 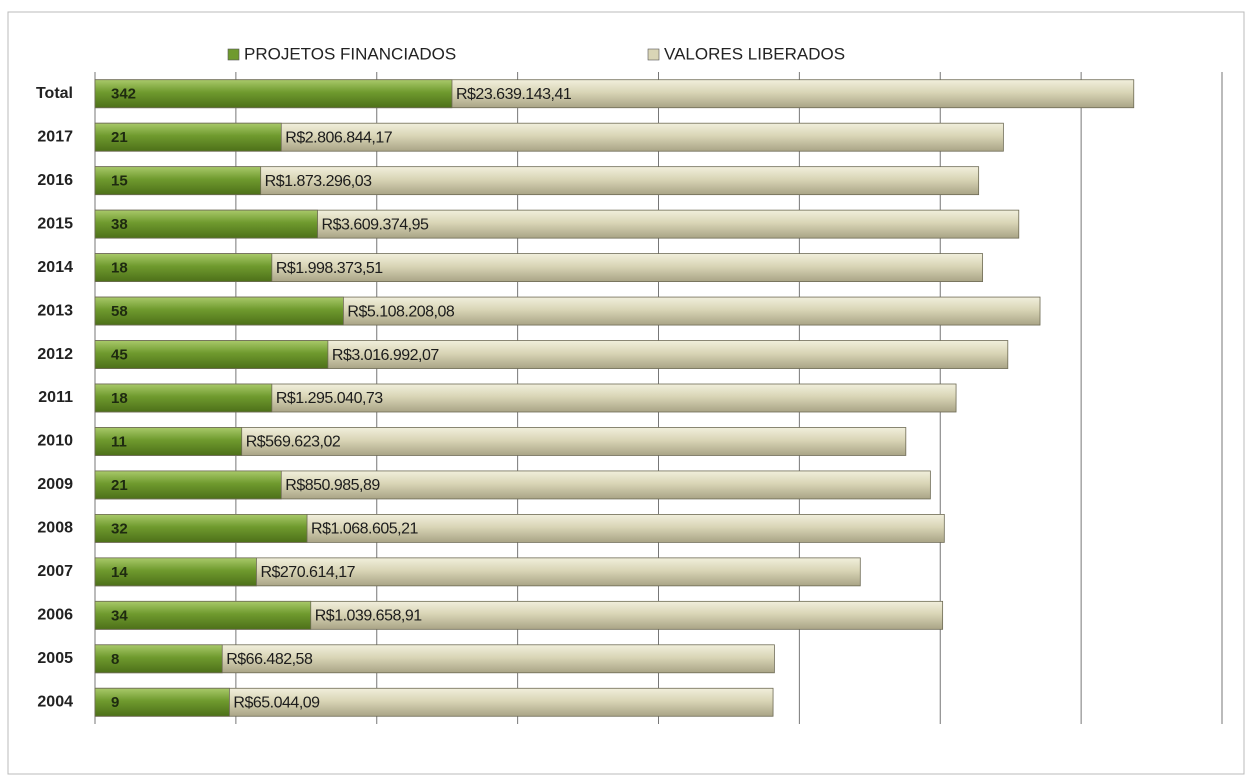 What do you see at coordinates (754, 53) in the screenshot?
I see `legend-label: VALORES LIBERADOS` at bounding box center [754, 53].